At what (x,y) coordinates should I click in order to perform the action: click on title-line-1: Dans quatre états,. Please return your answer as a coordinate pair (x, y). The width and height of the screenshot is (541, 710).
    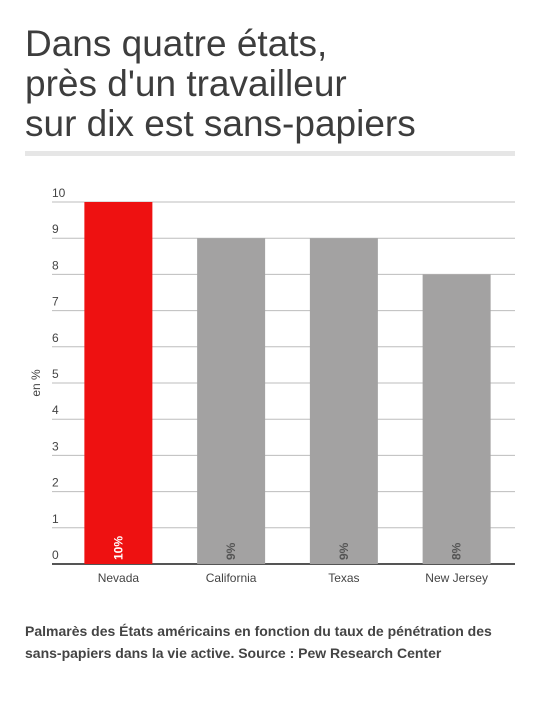
    Looking at the image, I should click on (176, 43).